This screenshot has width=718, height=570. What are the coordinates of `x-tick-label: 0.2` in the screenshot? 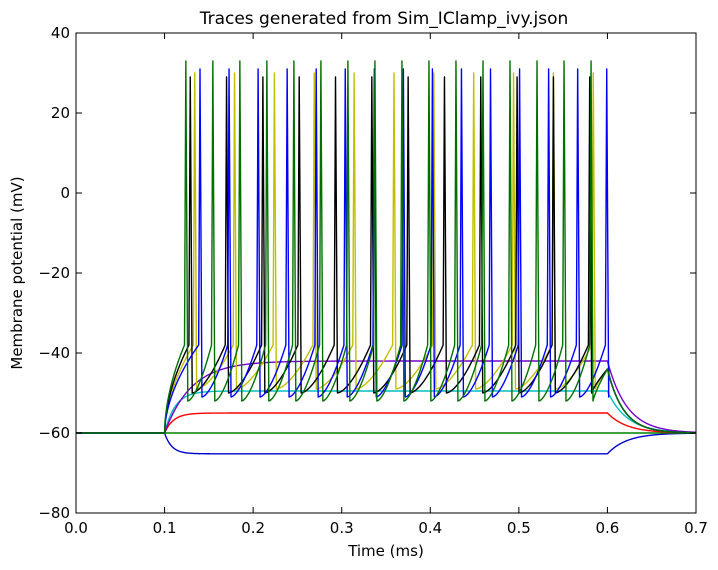 It's located at (253, 528).